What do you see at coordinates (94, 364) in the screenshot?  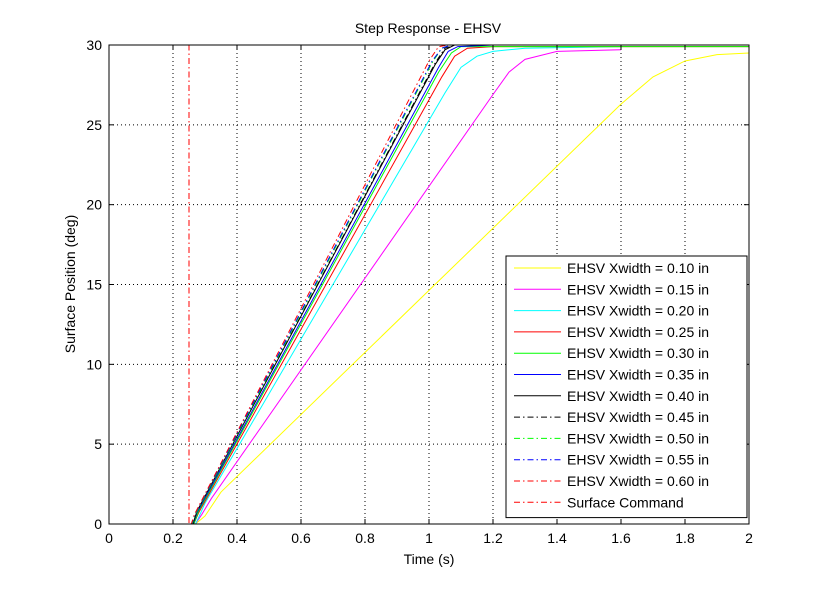 I see `y-tick-label: 10` at bounding box center [94, 364].